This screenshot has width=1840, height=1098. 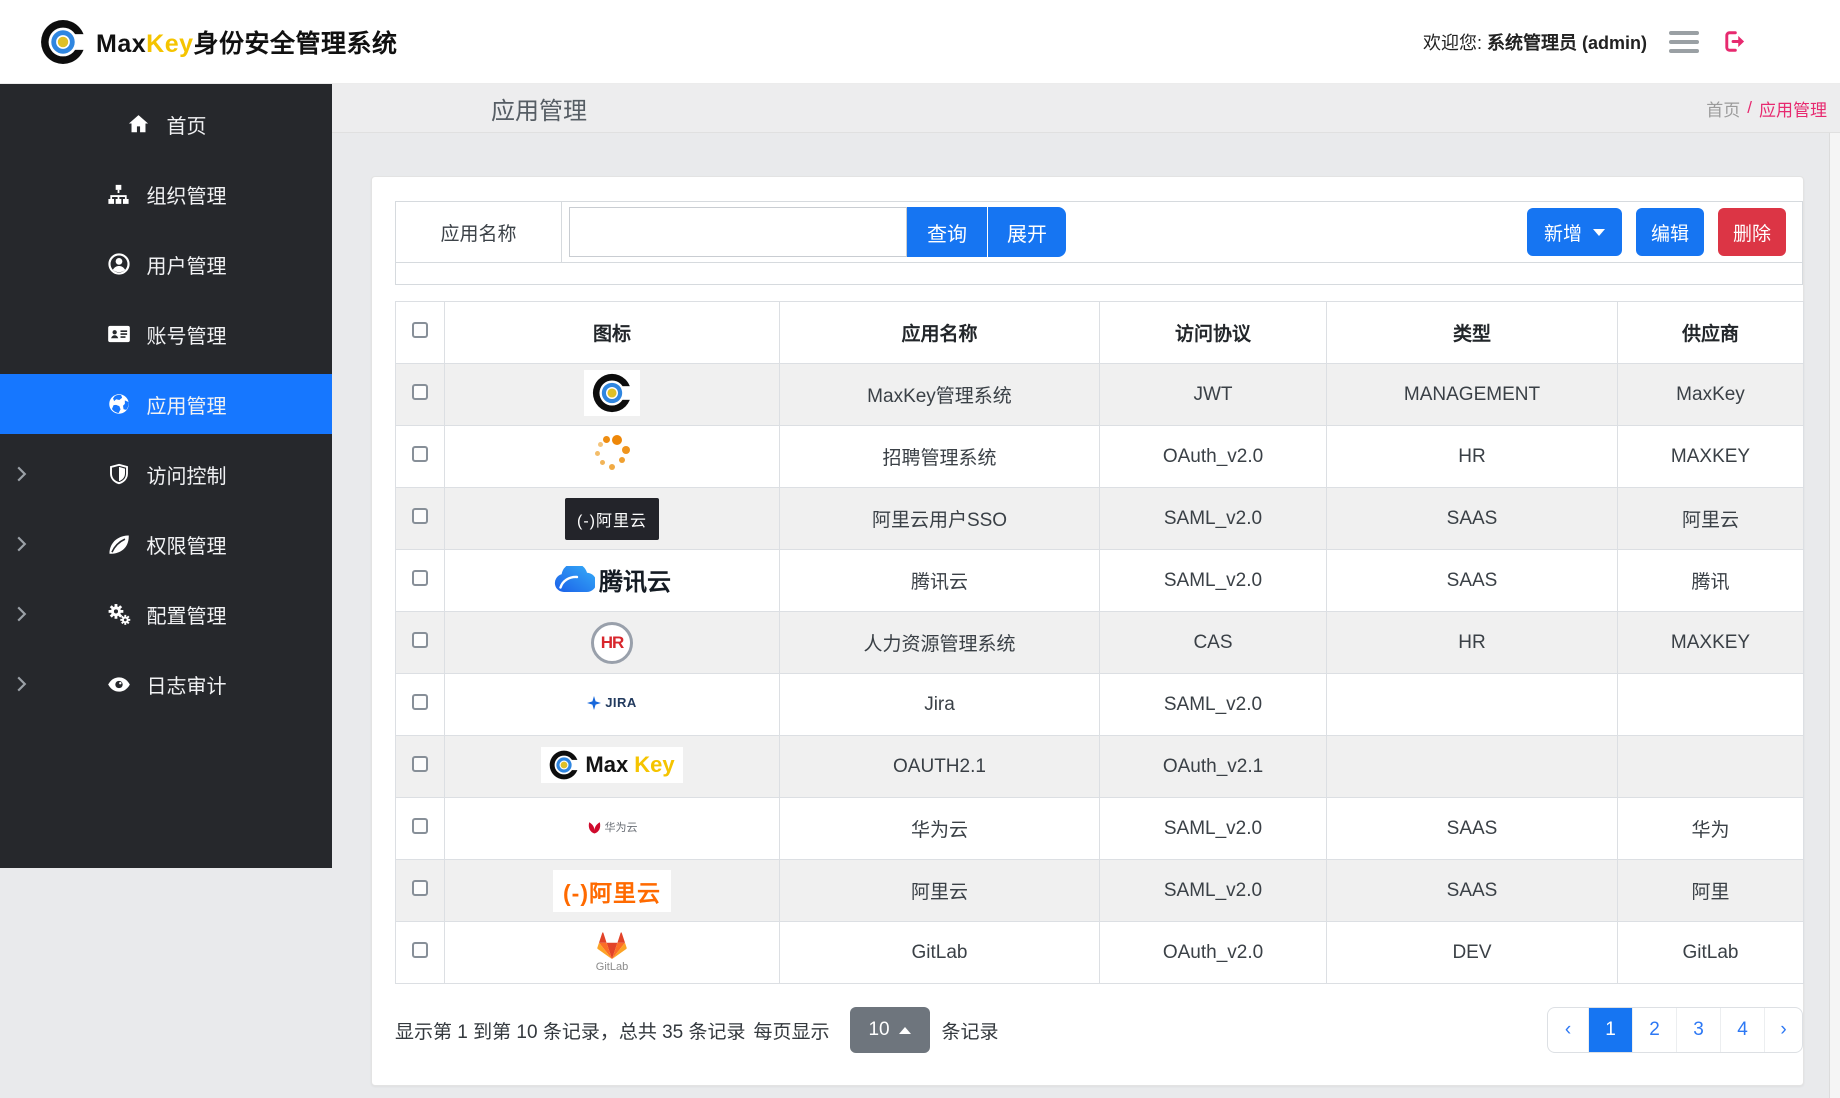 I want to click on sidebar-item-label: 访问控制, so click(x=186, y=476).